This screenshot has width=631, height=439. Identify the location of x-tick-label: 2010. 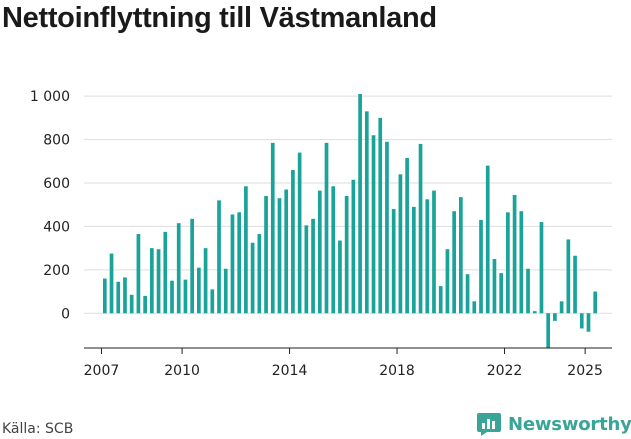
(182, 371).